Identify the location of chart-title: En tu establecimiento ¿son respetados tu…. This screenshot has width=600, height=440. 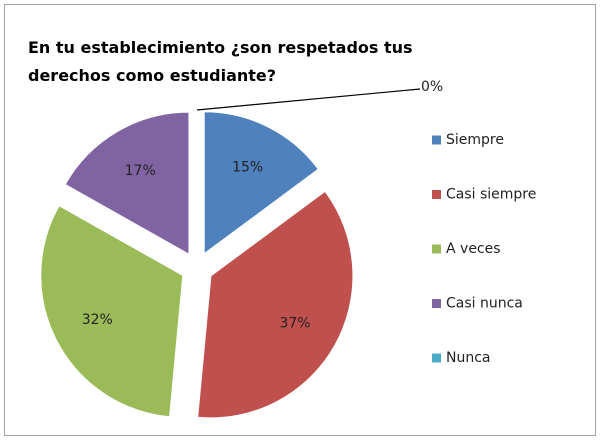
(220, 61).